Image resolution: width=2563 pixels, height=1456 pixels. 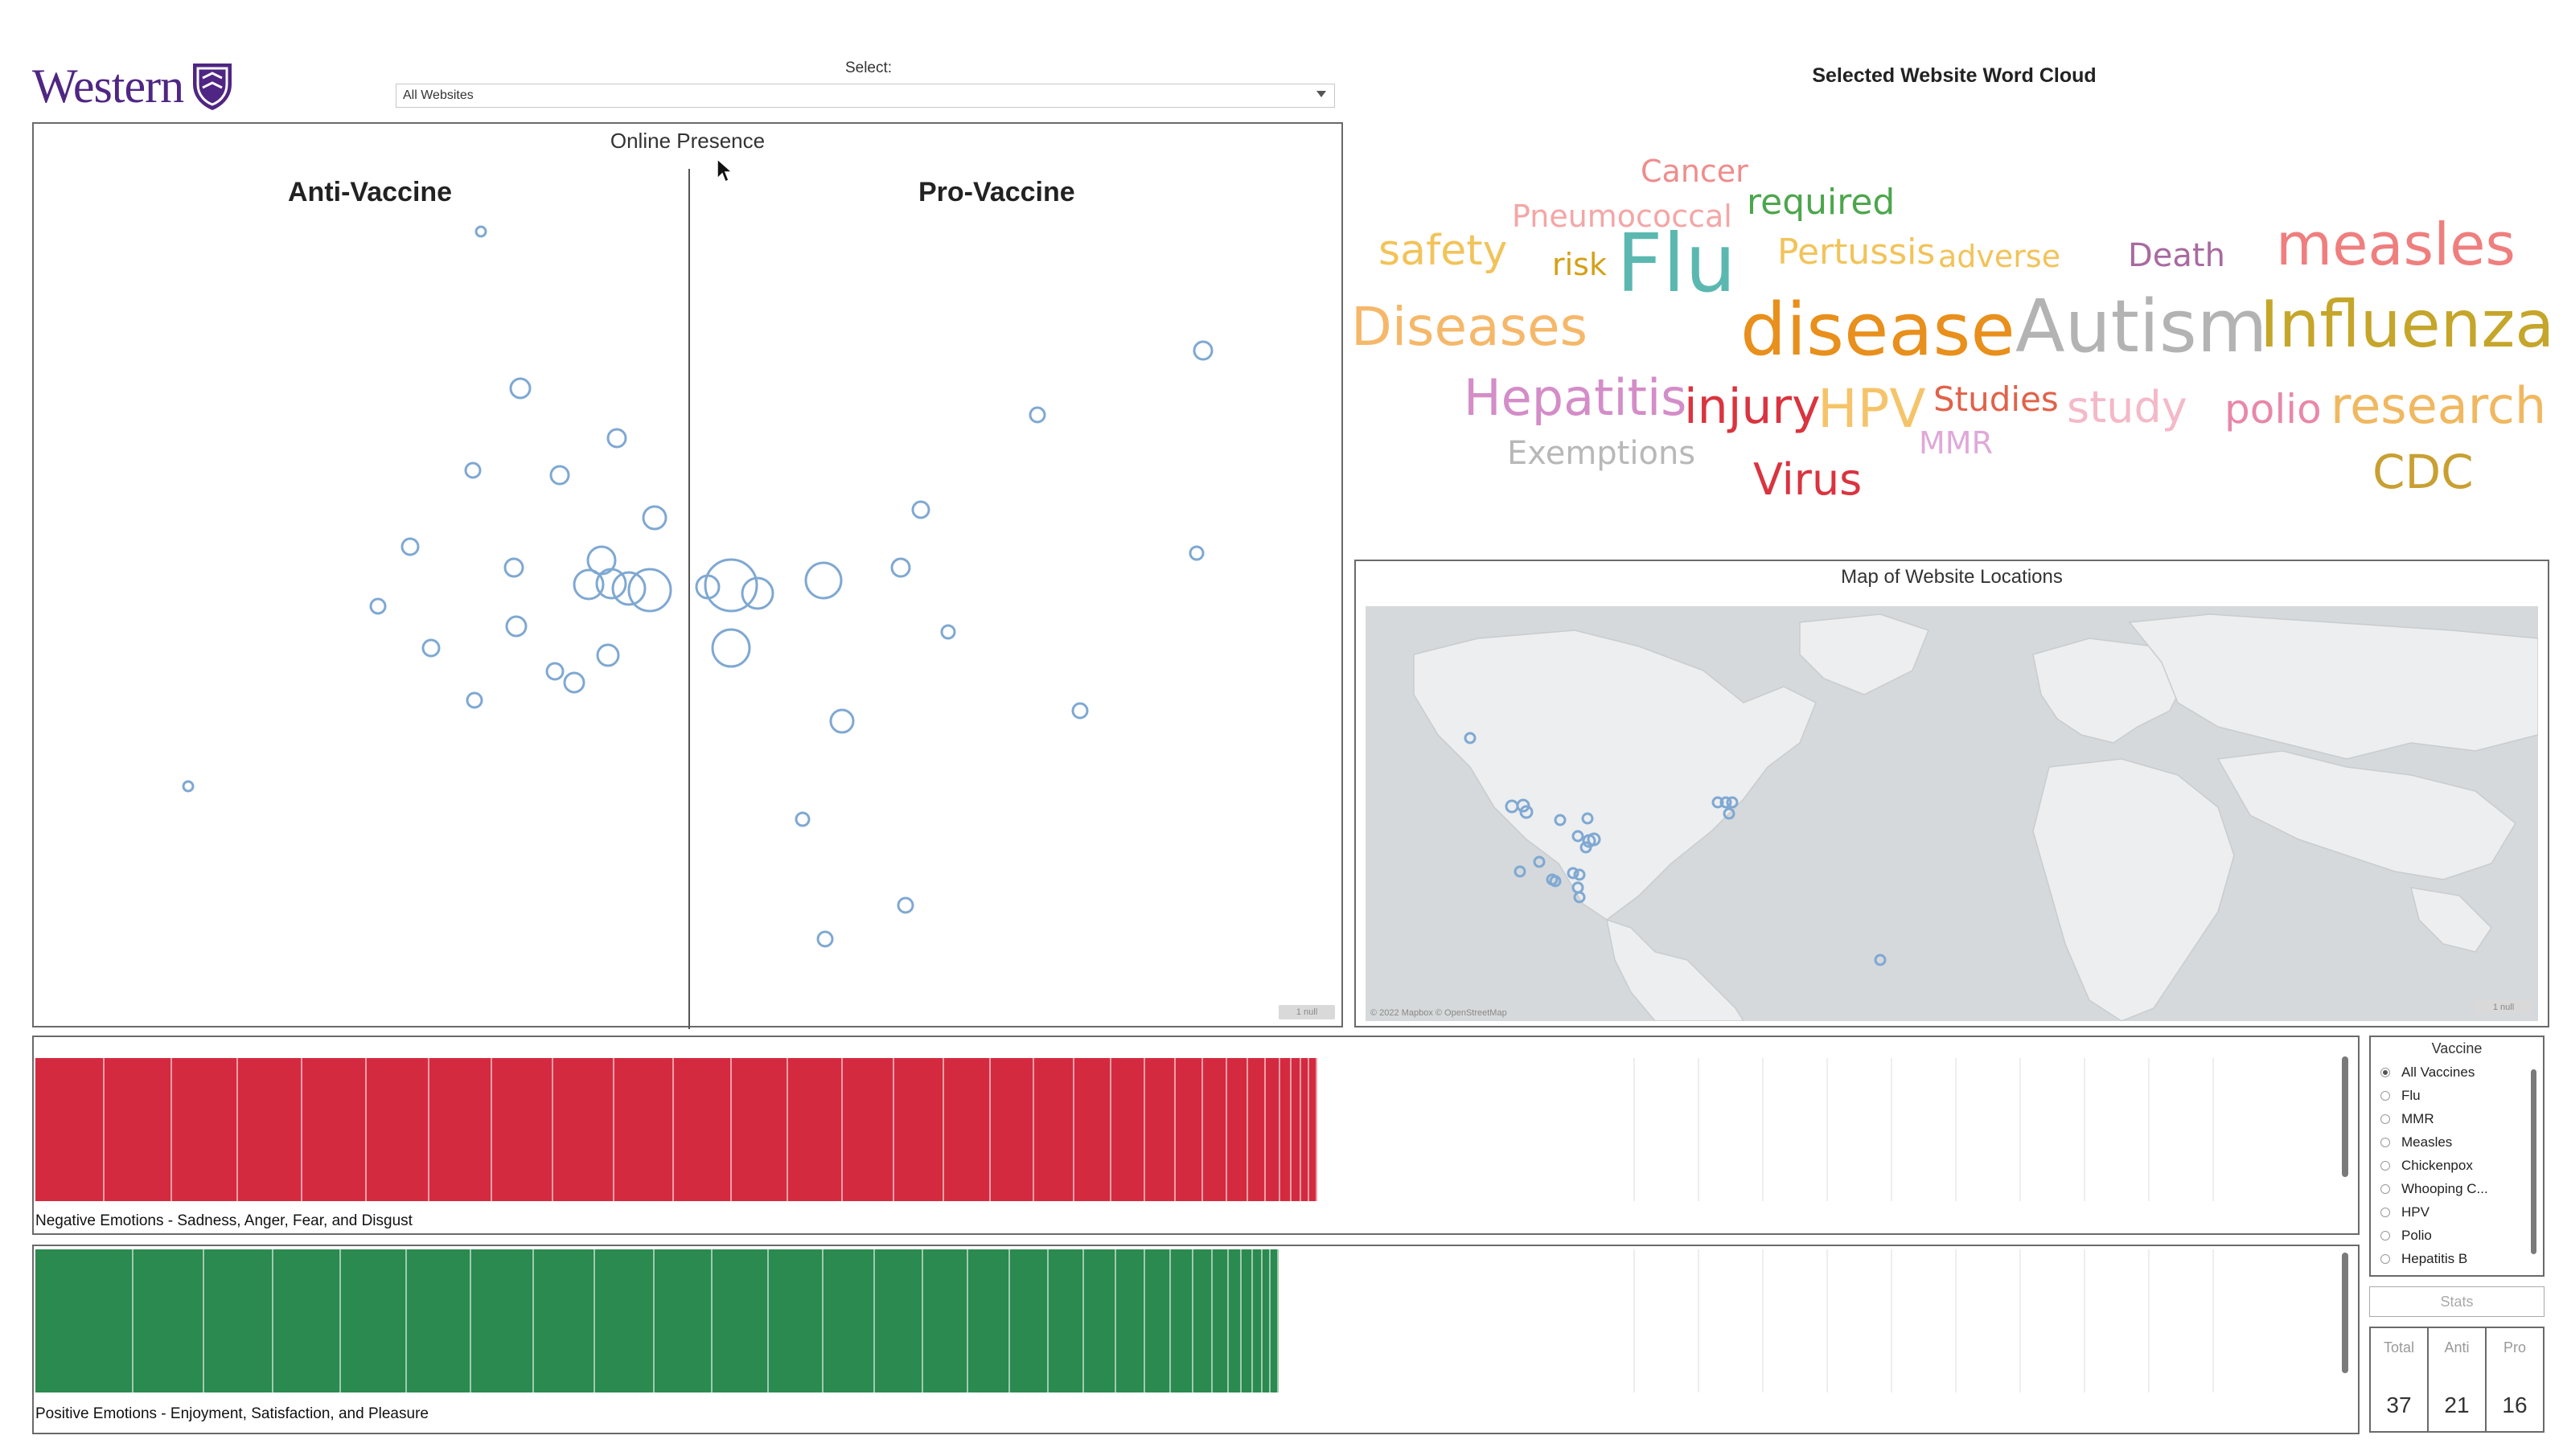 What do you see at coordinates (1438, 1013) in the screenshot?
I see `map-credit: © 2022 Mapbox © OpenStreetMap` at bounding box center [1438, 1013].